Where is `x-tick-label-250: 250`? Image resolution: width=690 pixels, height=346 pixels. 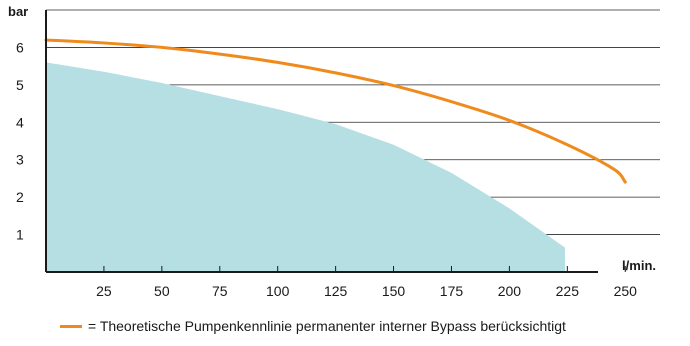 x-tick-label-250: 250 is located at coordinates (626, 291).